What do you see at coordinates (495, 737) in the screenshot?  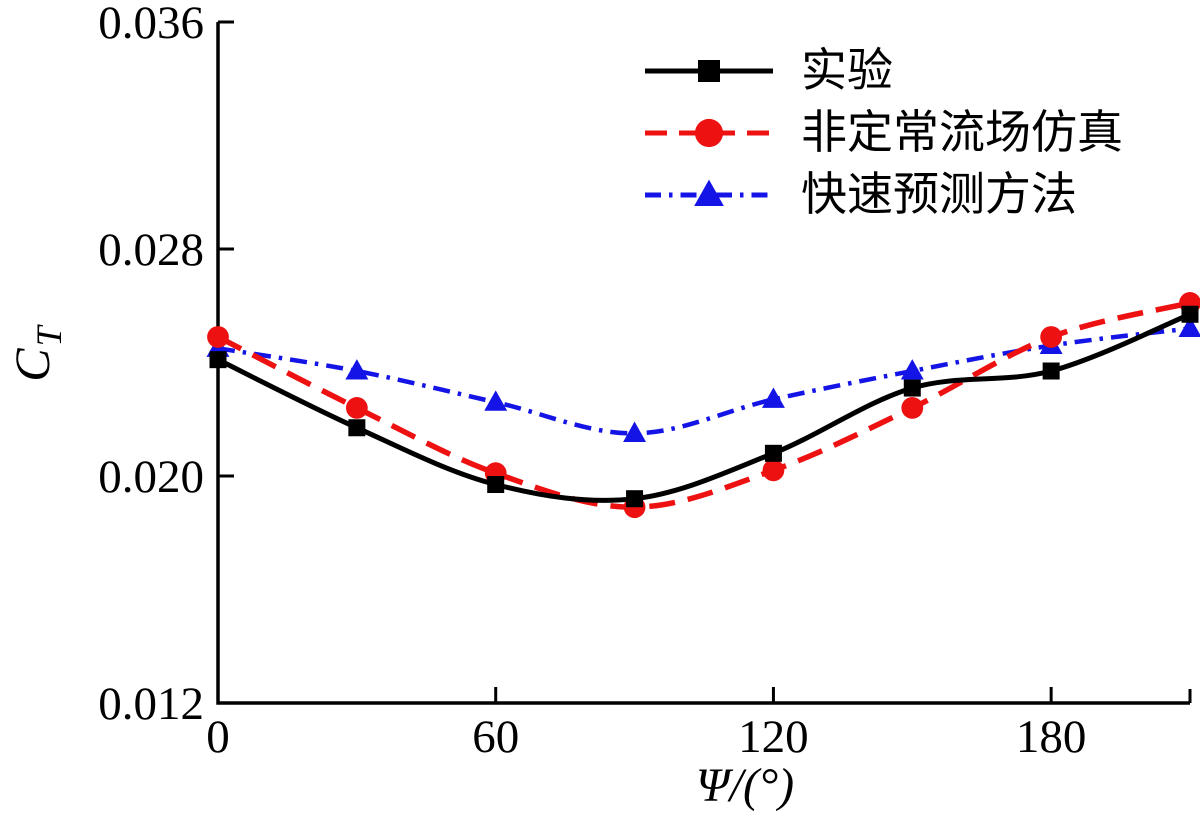 I see `x-tick-label: 60` at bounding box center [495, 737].